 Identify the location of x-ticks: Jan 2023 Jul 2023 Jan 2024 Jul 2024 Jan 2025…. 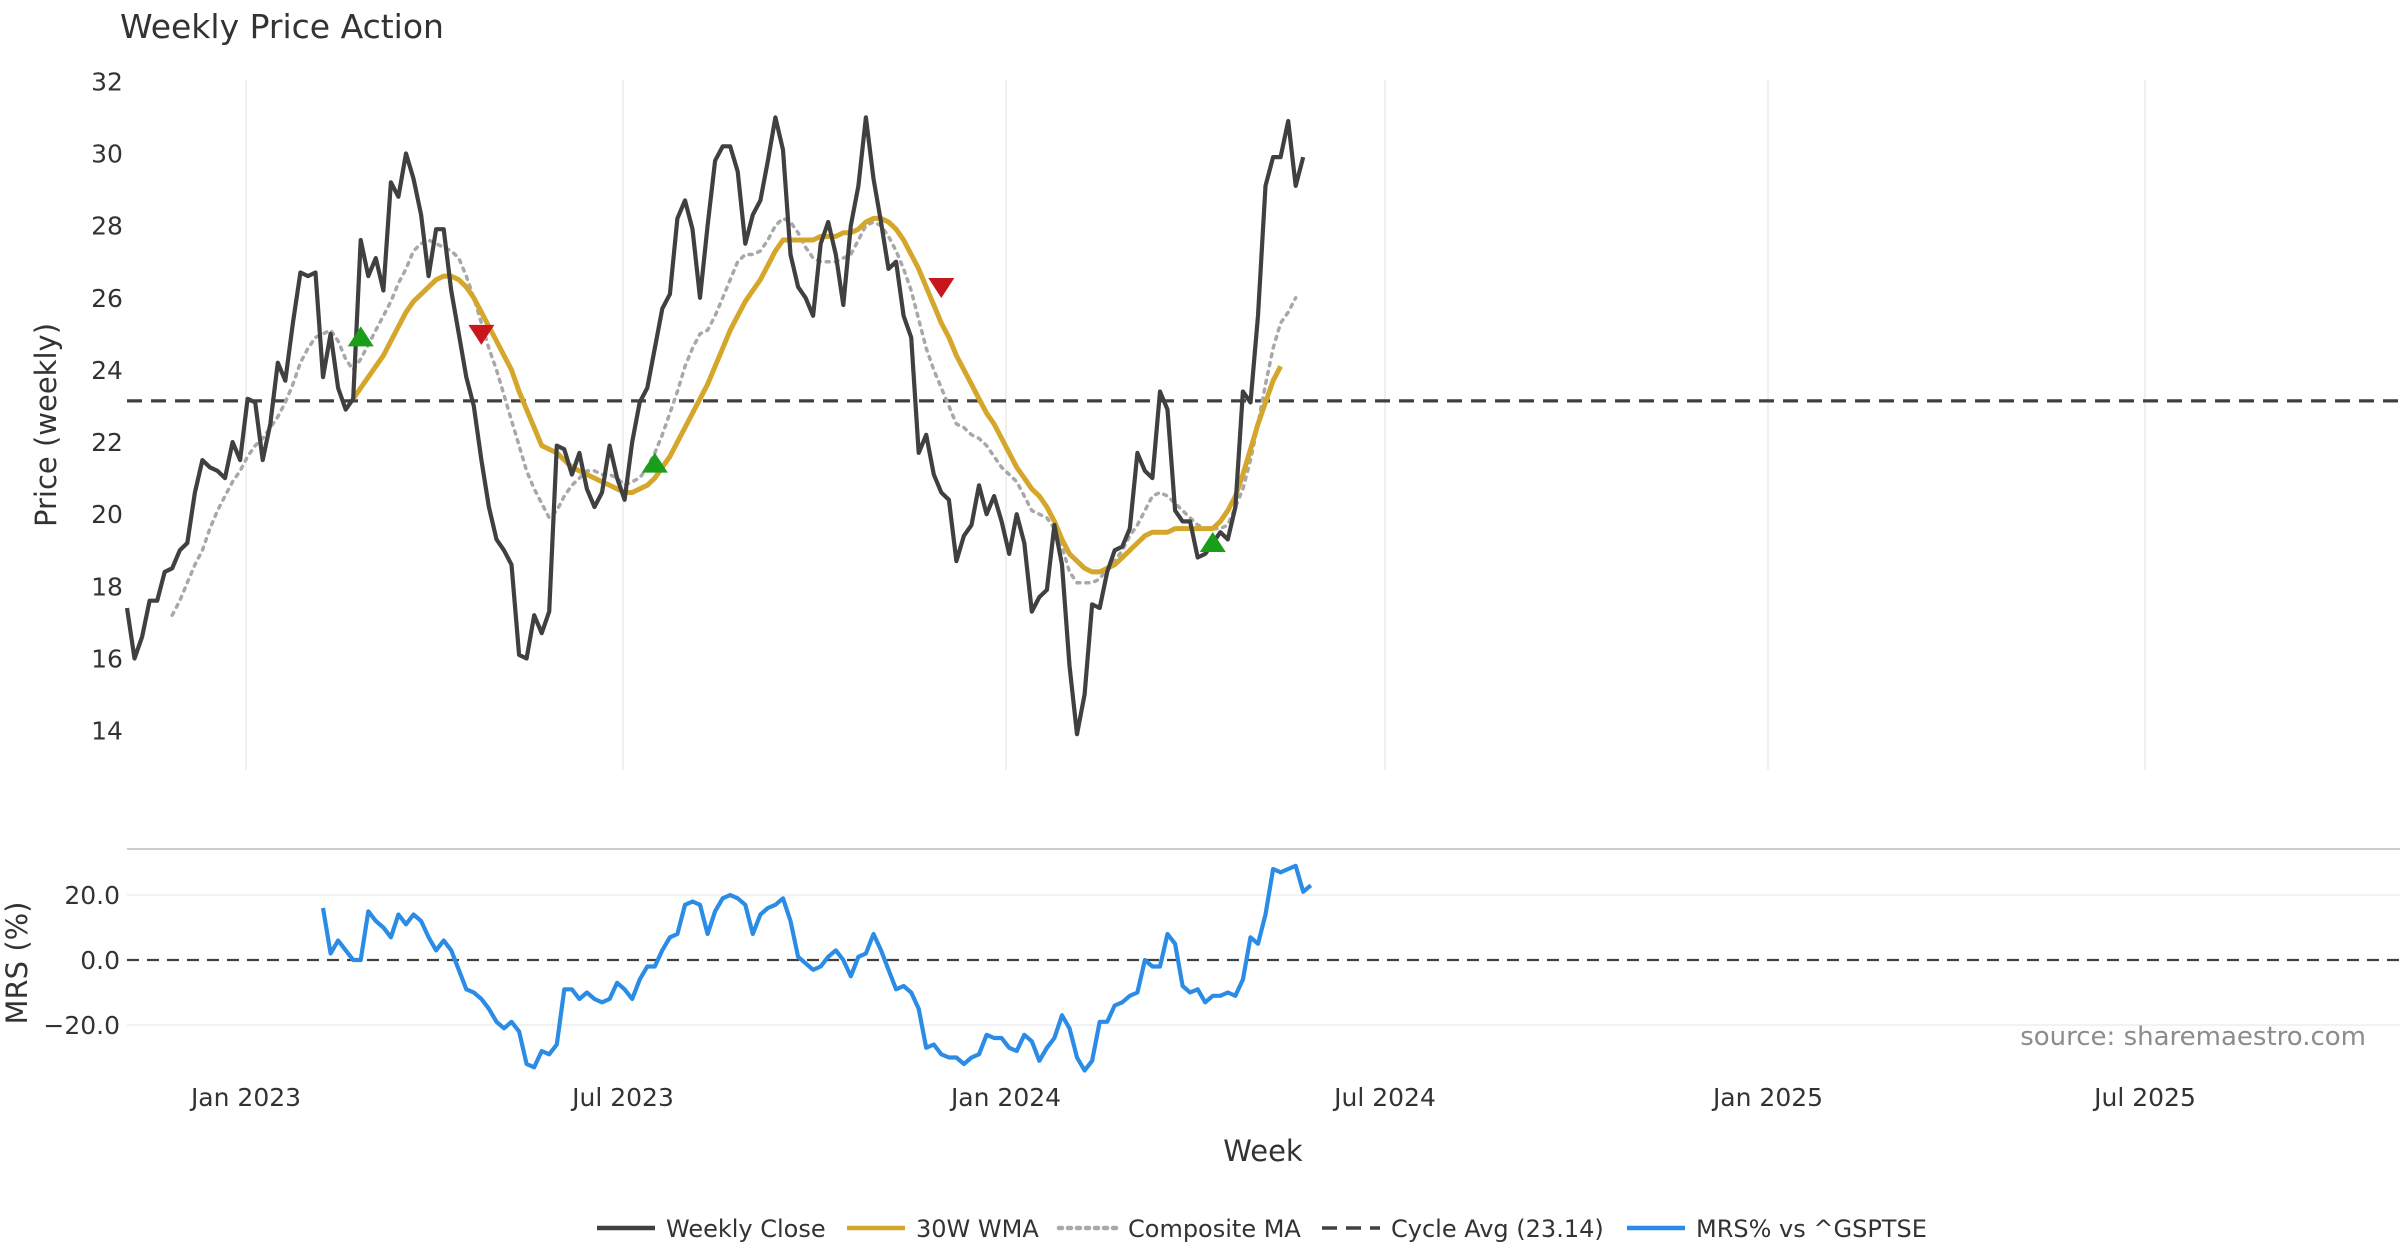
(1192, 1097).